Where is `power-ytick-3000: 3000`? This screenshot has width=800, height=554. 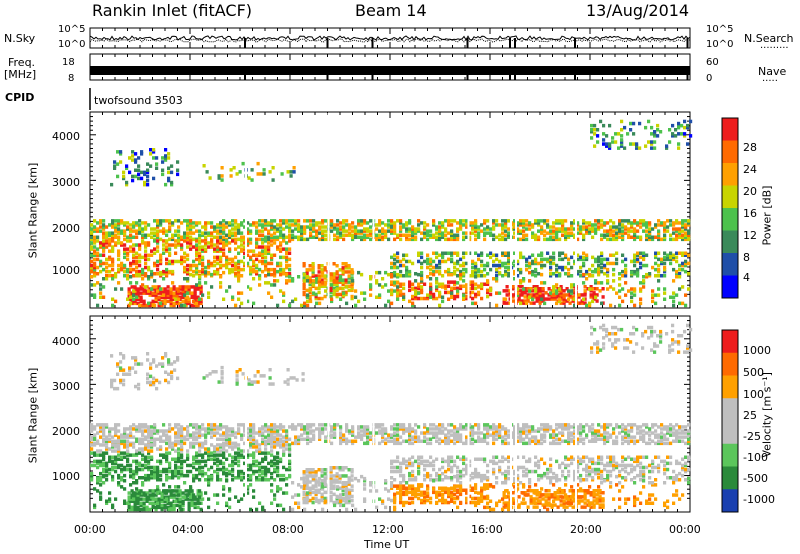 power-ytick-3000: 3000 is located at coordinates (66, 182).